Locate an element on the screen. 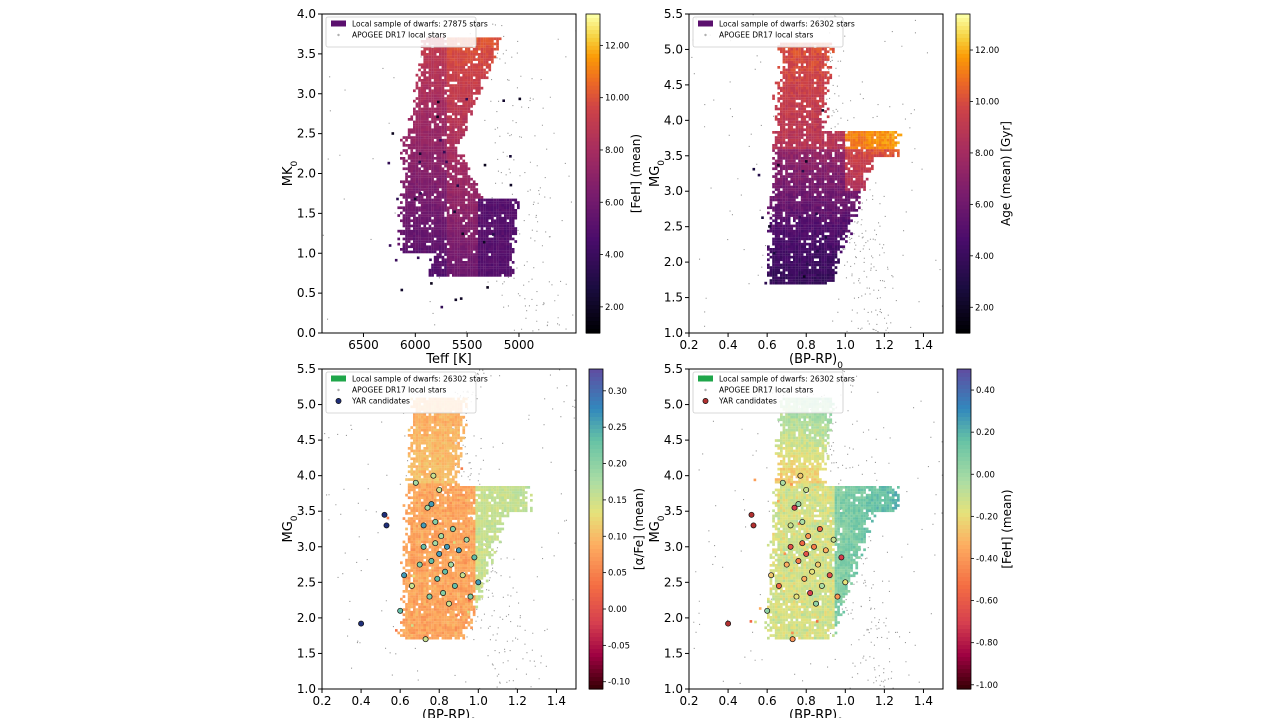 This screenshot has width=1282, height=718. legend-patch is located at coordinates (338, 23).